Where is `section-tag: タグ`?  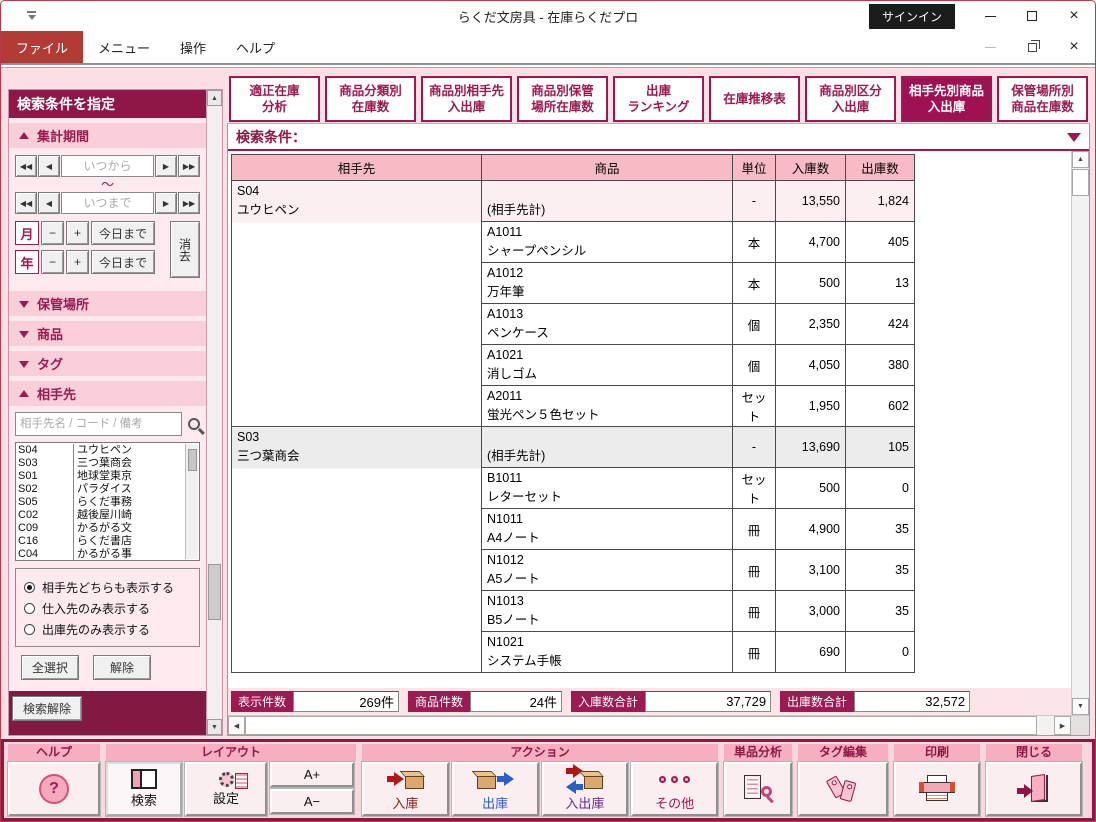 section-tag: タグ is located at coordinates (107, 363).